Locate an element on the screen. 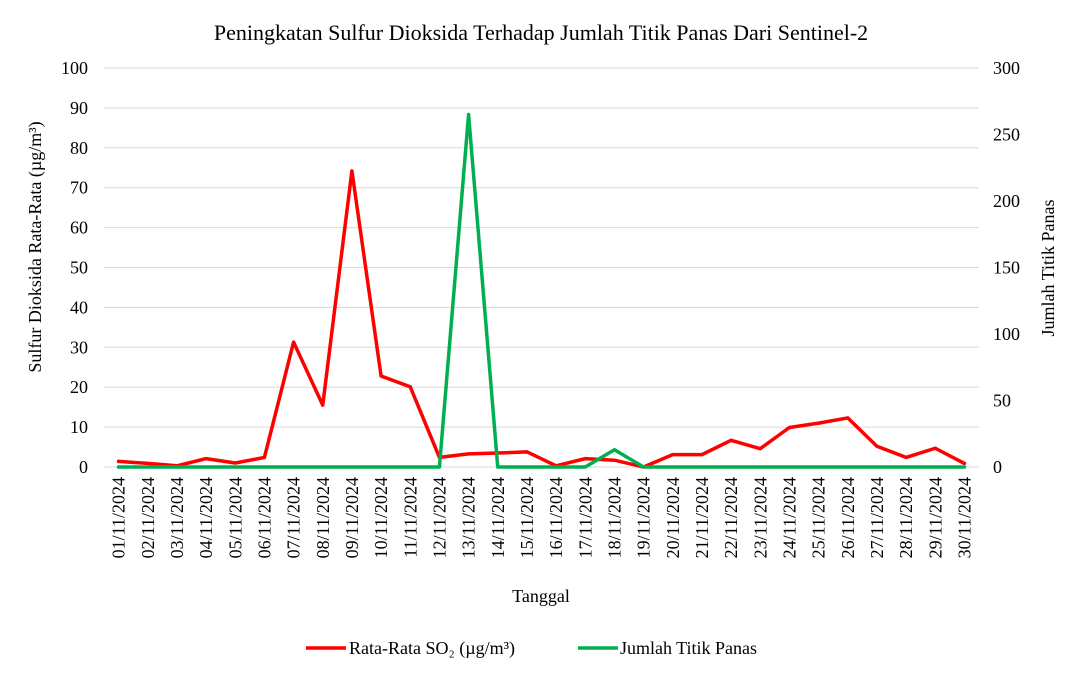  y-left-tick-label: 80 is located at coordinates (79, 148).